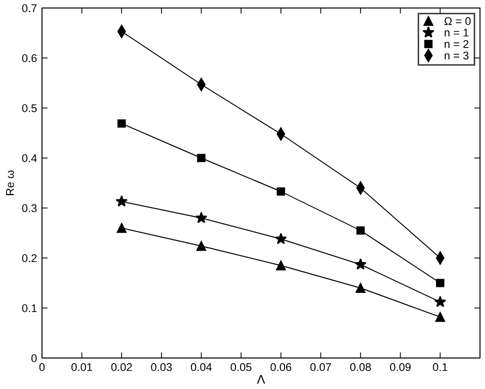  I want to click on x-tick-label: 0.09, so click(400, 367).